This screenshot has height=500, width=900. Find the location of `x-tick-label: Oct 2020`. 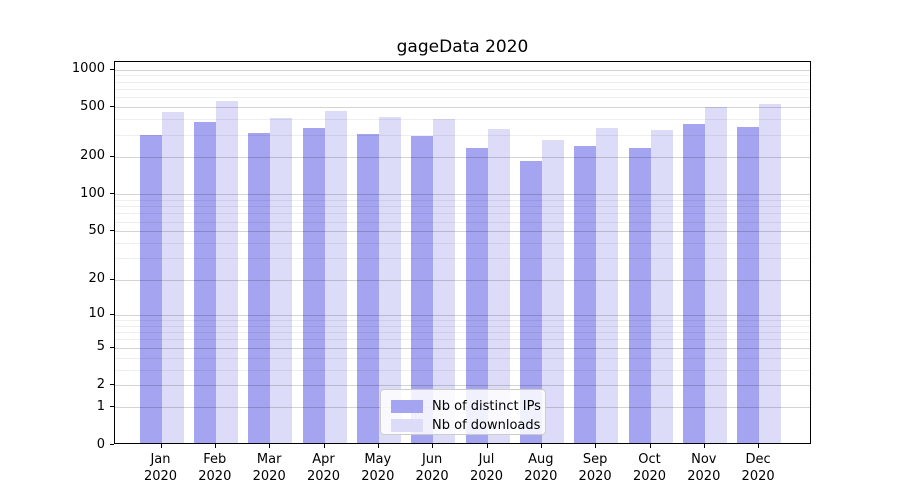

x-tick-label: Oct 2020 is located at coordinates (649, 468).